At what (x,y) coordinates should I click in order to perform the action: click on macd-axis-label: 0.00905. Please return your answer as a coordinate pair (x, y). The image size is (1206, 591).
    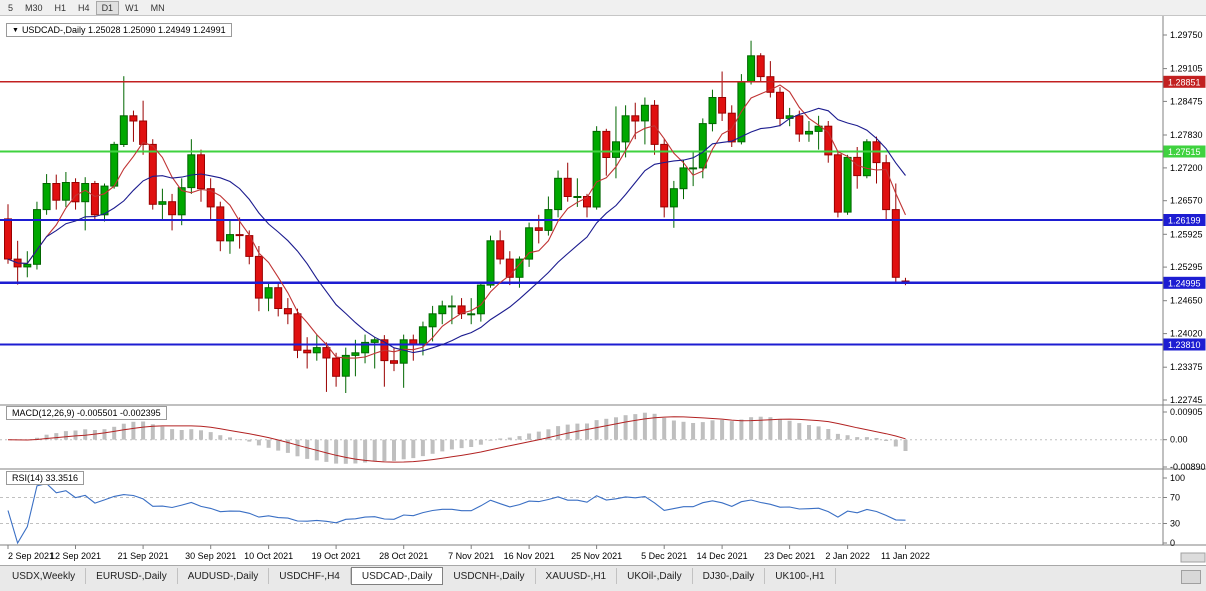
    Looking at the image, I should click on (1186, 412).